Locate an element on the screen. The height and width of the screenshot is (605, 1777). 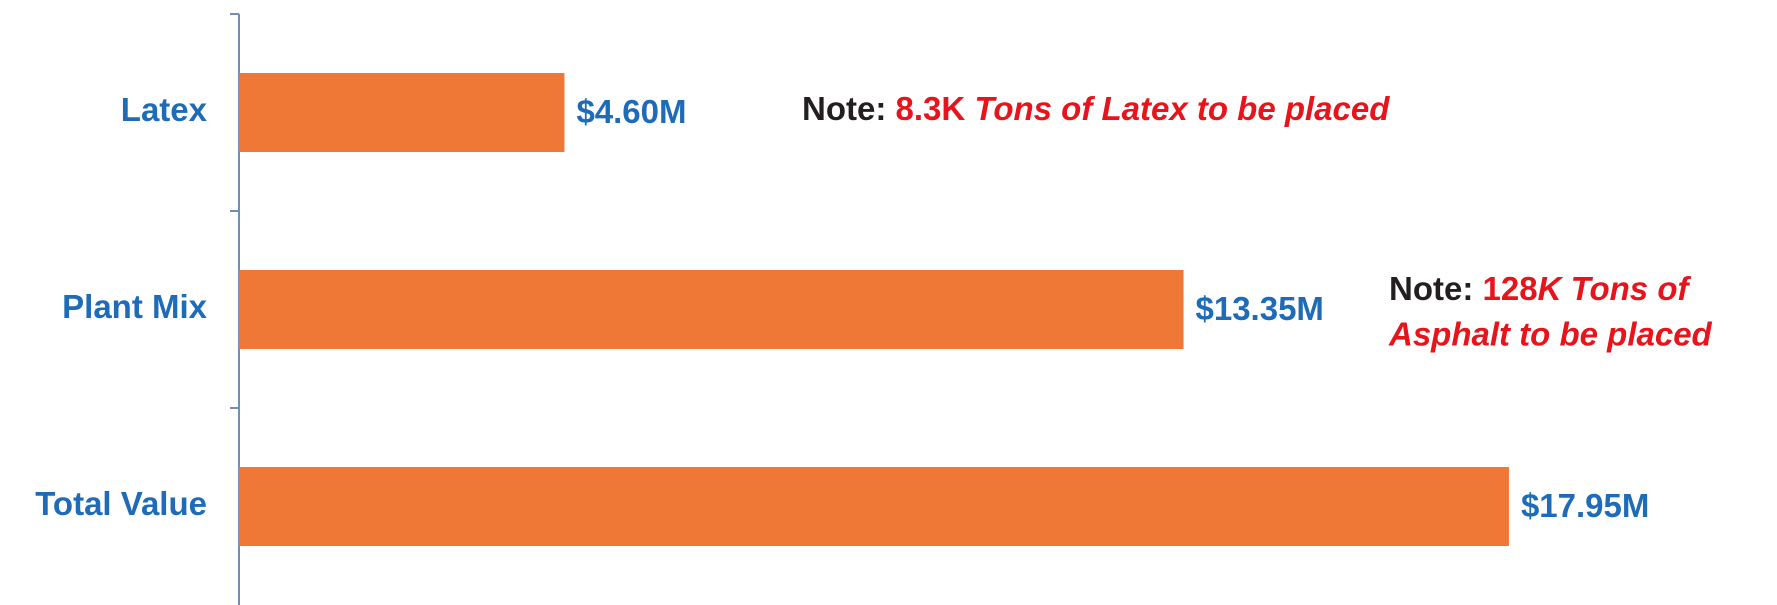
annotation: Note: 8.3K Tons of Latex to be placed is located at coordinates (1096, 108).